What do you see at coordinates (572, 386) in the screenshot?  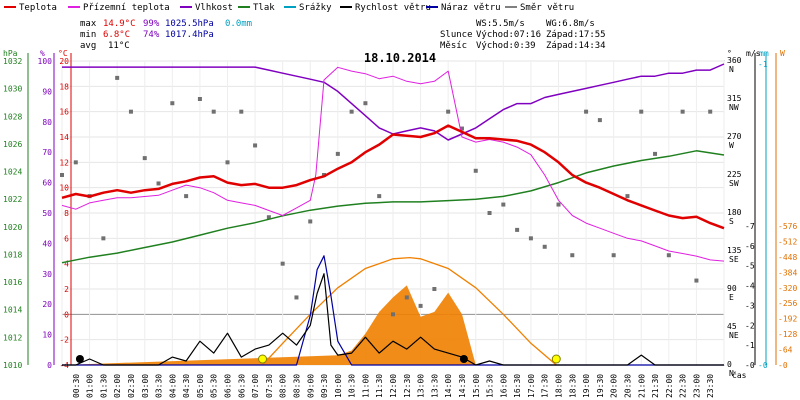 I see `x-tick: 18:30` at bounding box center [572, 386].